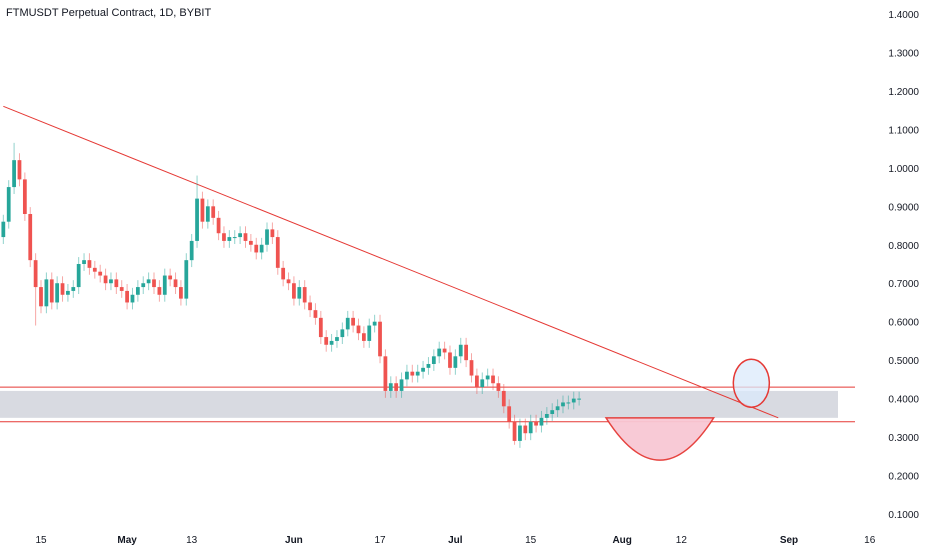  Describe the element at coordinates (109, 13) in the screenshot. I see `chart-title: FTMUSDT Perpetual Contract, 1D, BYBIT` at that location.